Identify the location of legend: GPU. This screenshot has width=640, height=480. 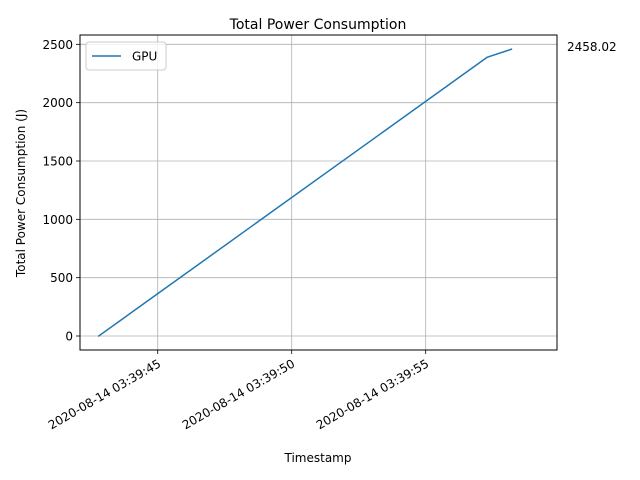
(126, 56).